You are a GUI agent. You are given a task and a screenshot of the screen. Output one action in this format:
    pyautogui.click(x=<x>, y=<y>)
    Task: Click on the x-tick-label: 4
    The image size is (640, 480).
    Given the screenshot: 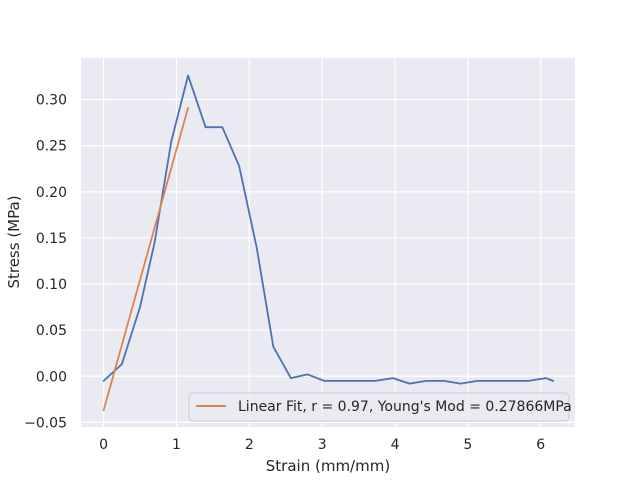 What is the action you would take?
    pyautogui.click(x=395, y=445)
    